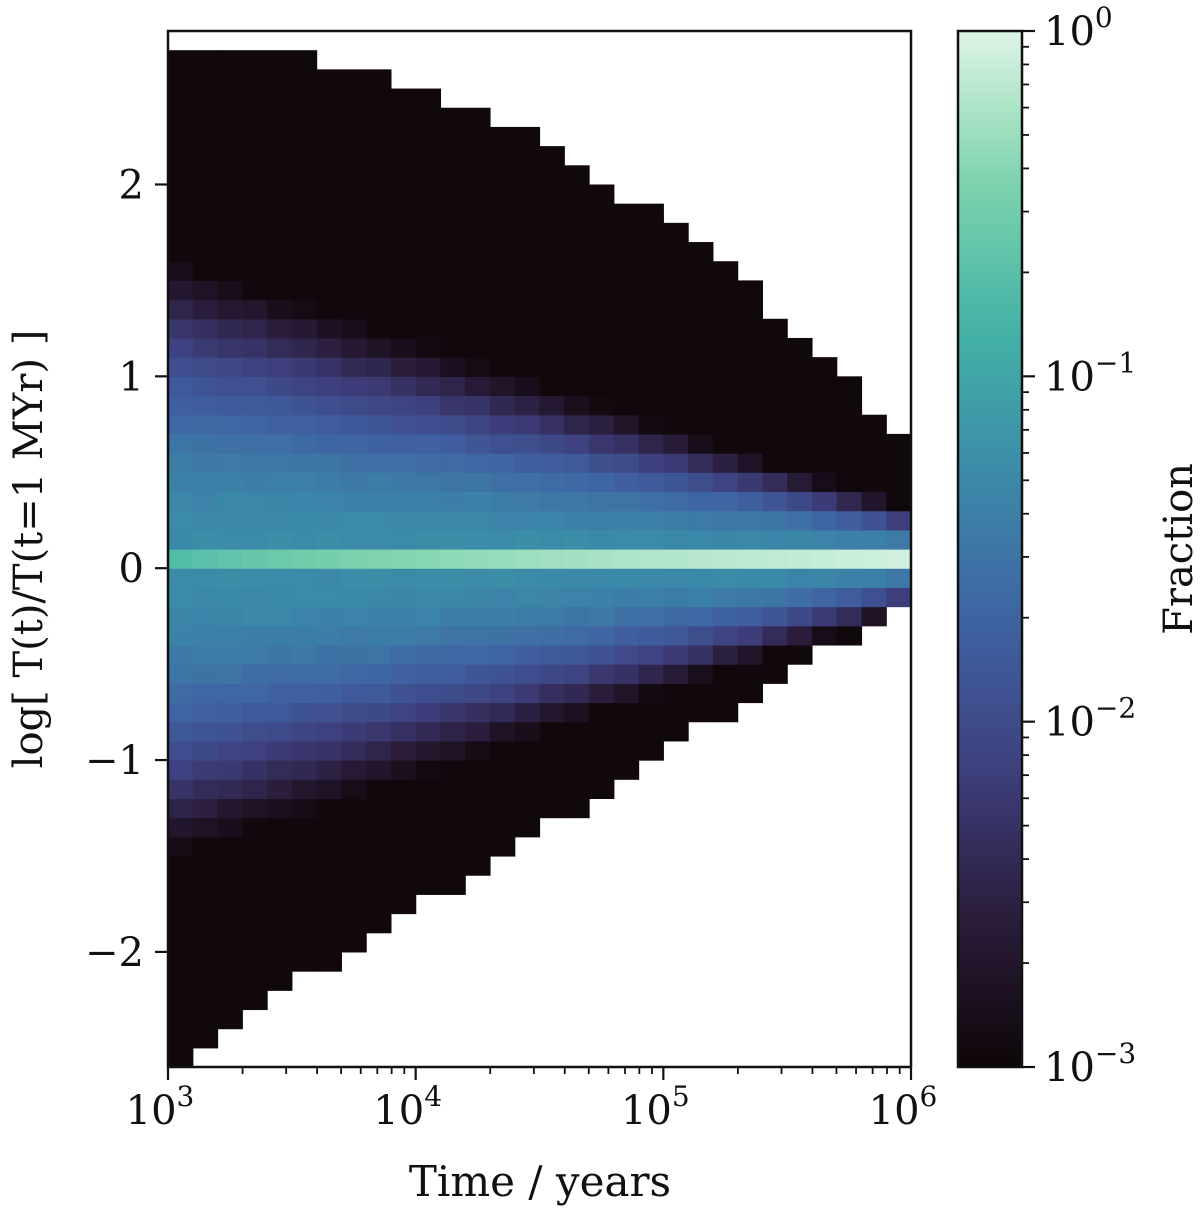  I want to click on x-tick-label: 10⁵, so click(655, 1107).